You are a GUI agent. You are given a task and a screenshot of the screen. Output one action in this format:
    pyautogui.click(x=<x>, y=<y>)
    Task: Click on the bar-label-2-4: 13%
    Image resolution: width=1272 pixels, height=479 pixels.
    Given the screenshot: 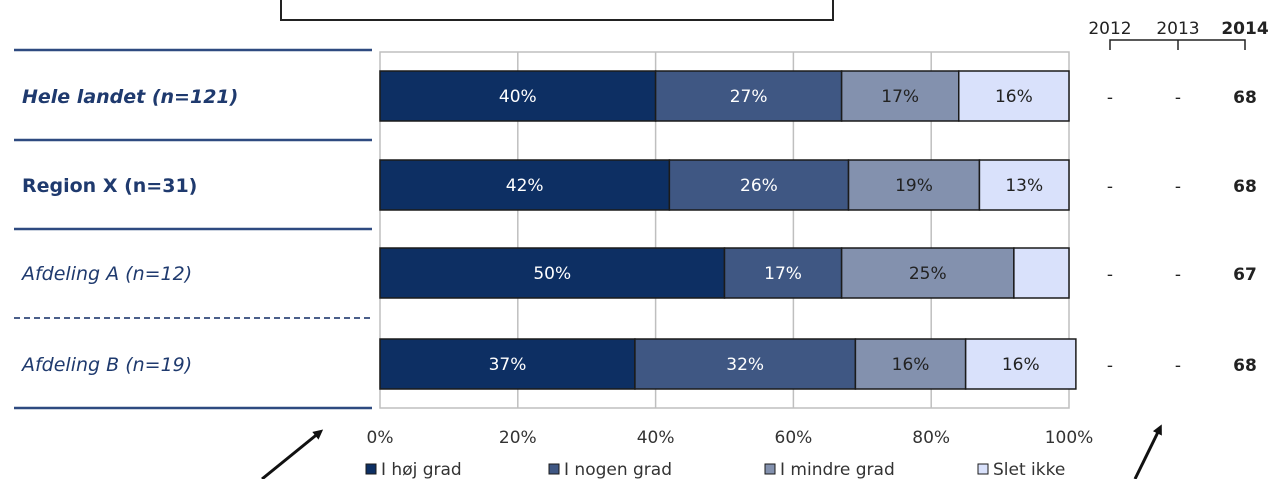 What is the action you would take?
    pyautogui.click(x=1024, y=186)
    